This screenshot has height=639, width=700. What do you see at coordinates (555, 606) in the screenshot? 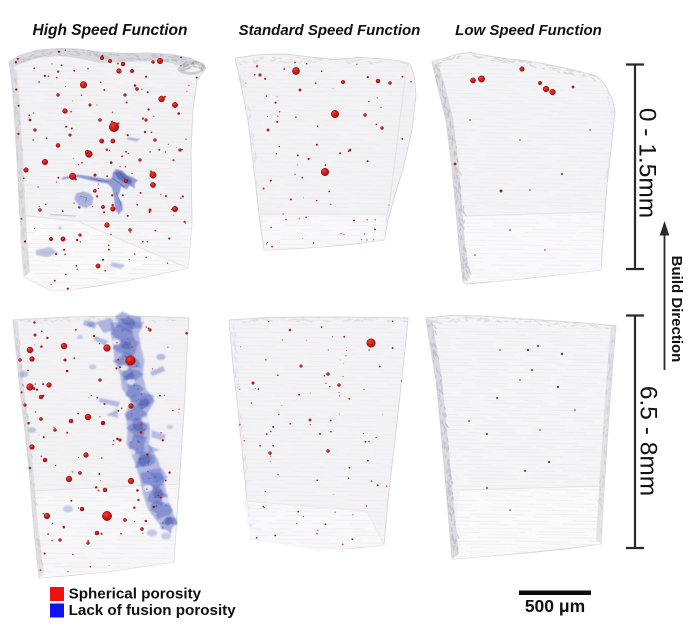
I see `svg-text: 500 μm` at bounding box center [555, 606].